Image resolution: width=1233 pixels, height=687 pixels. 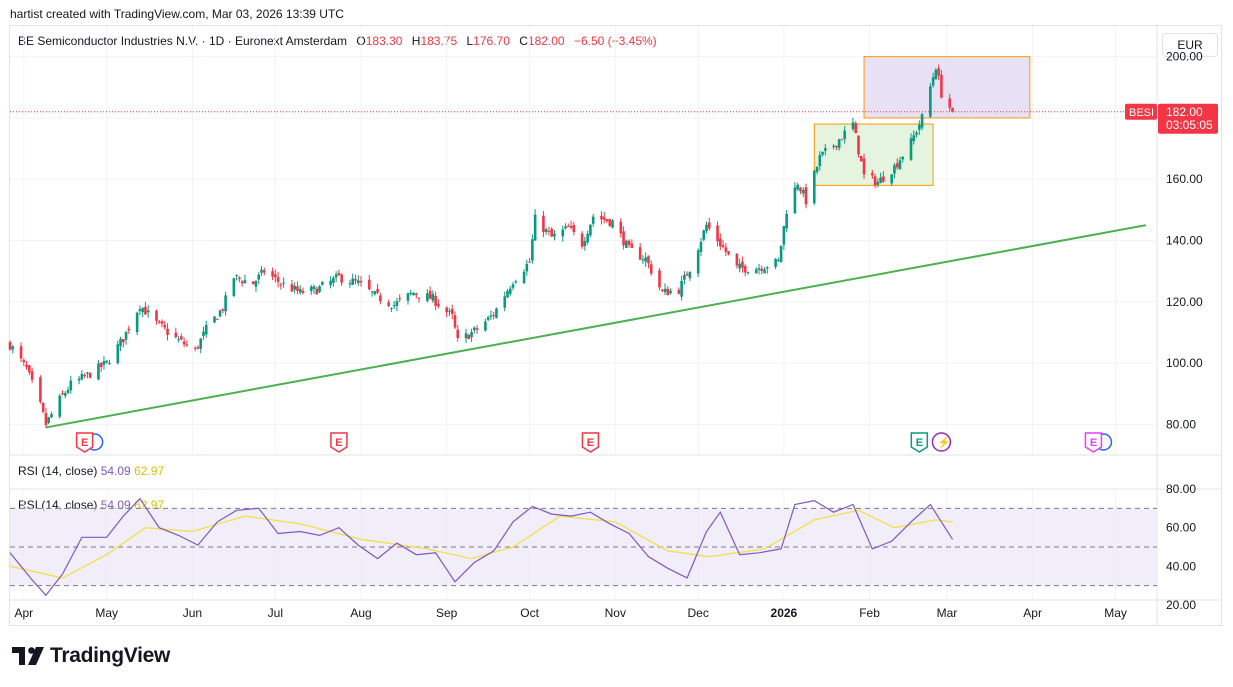 I want to click on brand-name: TradingView, so click(x=110, y=655).